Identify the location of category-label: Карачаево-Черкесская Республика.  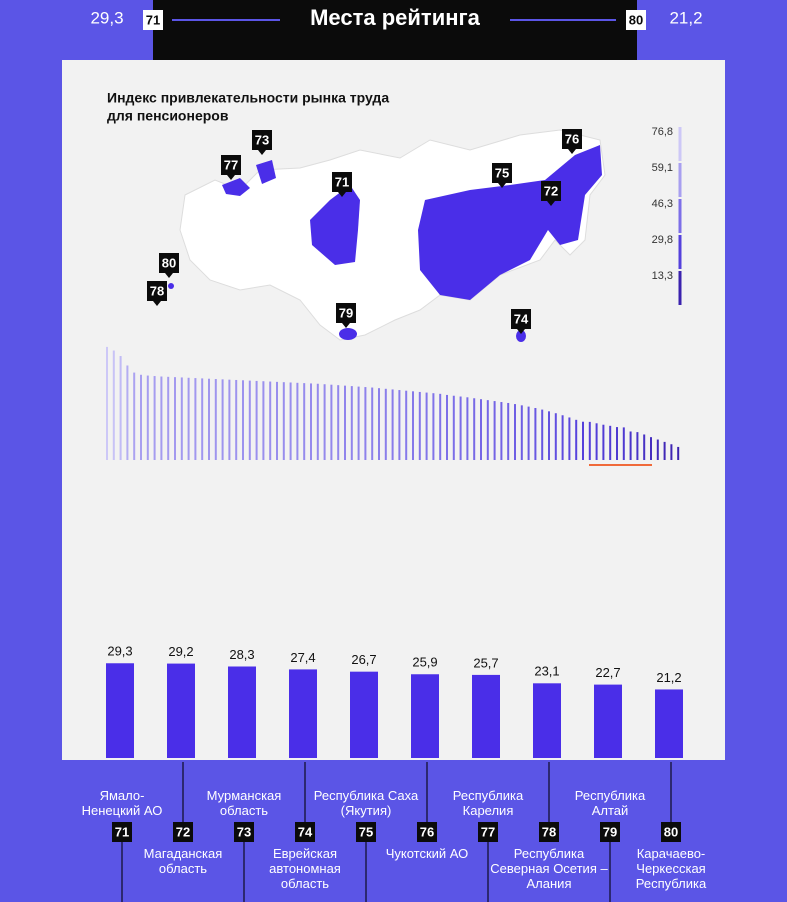
(671, 868).